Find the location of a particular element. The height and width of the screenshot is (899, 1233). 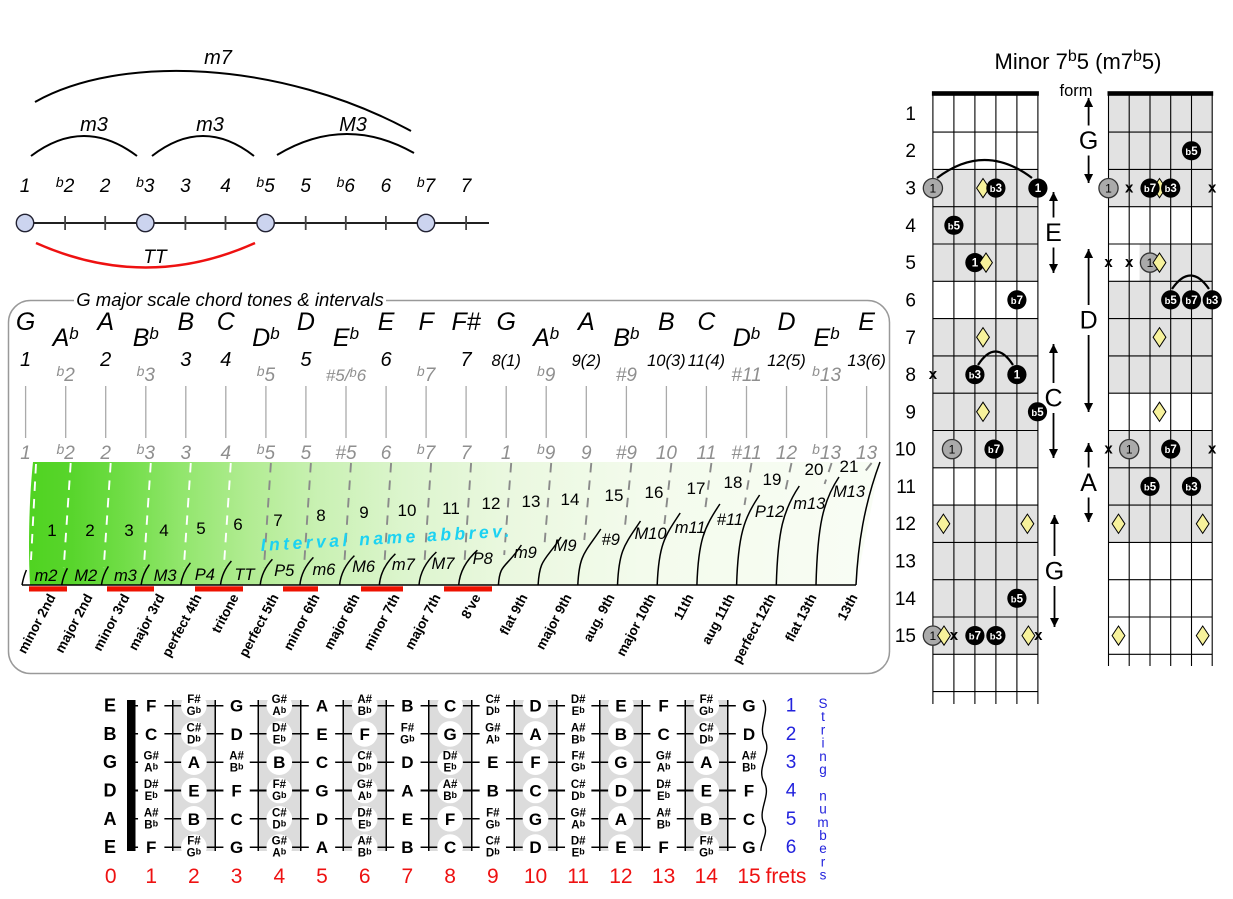

svg-text: b9 is located at coordinates (546, 452).